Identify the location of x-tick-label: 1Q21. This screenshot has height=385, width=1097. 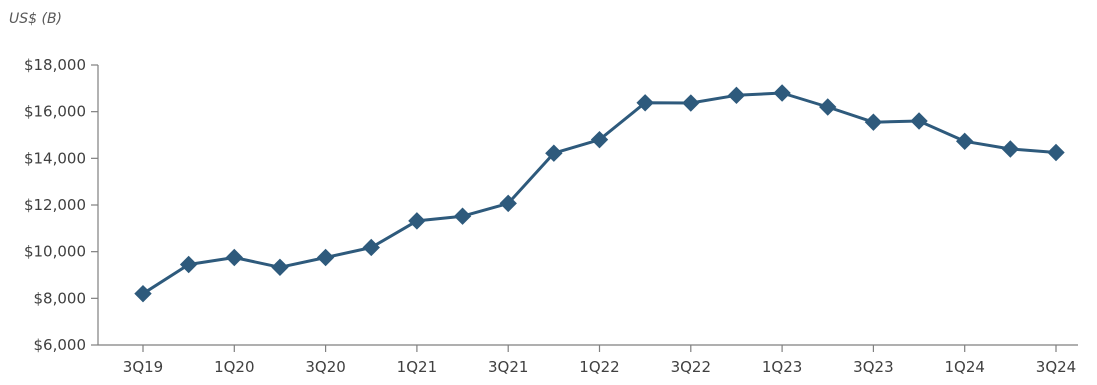
(417, 367).